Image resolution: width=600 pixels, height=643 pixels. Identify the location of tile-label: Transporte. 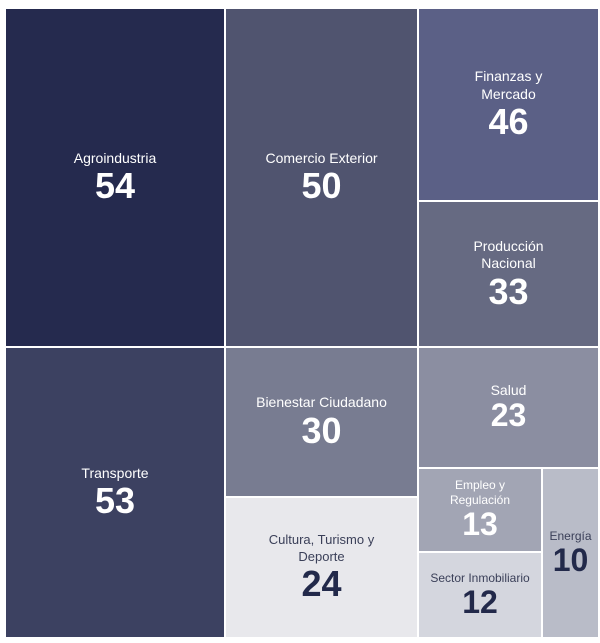
(115, 472).